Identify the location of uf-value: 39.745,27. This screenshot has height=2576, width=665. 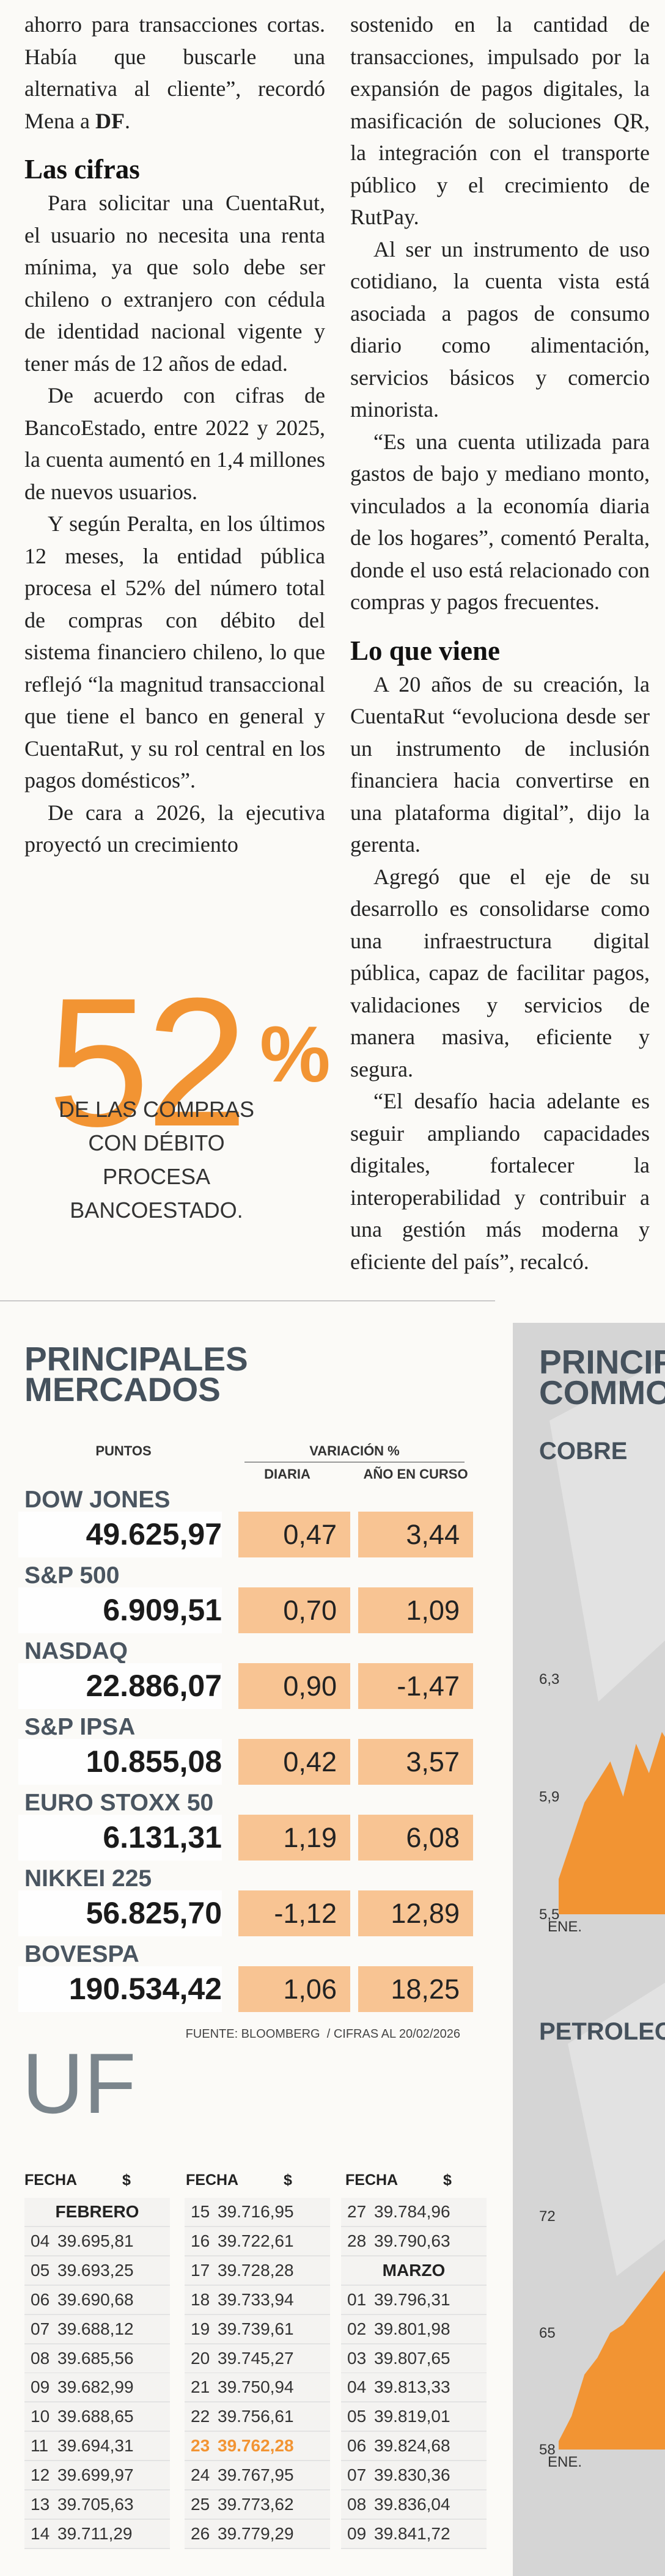
(256, 2358).